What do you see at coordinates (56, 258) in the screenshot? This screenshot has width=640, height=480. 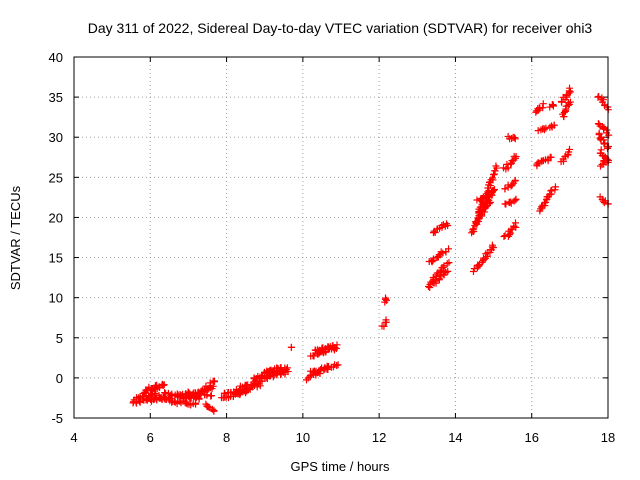 I see `y-tick-label: 15` at bounding box center [56, 258].